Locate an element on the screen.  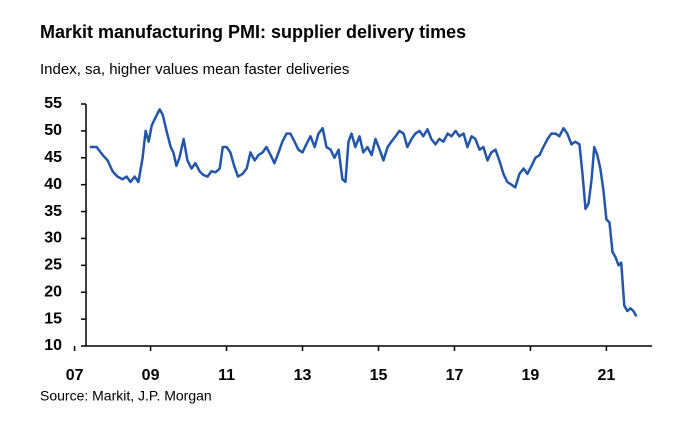
x-tick-label: 09 is located at coordinates (151, 375).